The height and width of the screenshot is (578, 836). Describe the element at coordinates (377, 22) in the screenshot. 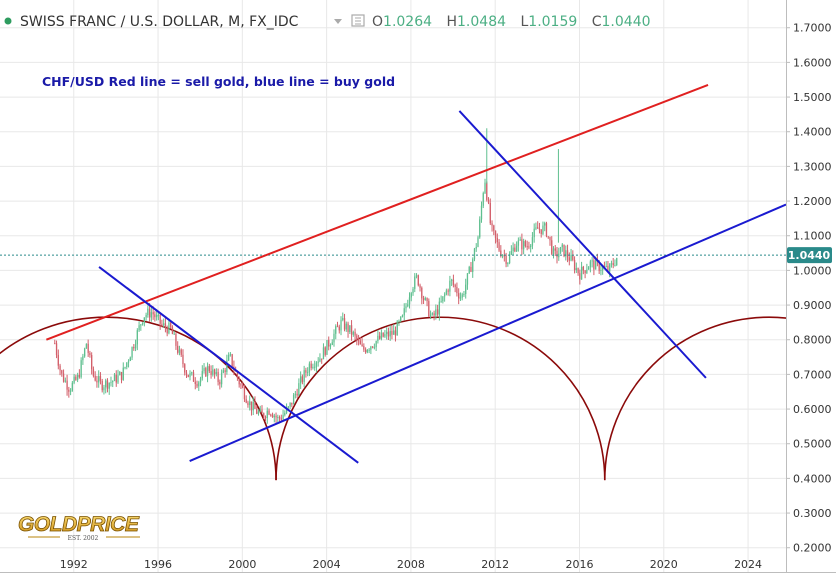

I see `open-label: O` at that location.